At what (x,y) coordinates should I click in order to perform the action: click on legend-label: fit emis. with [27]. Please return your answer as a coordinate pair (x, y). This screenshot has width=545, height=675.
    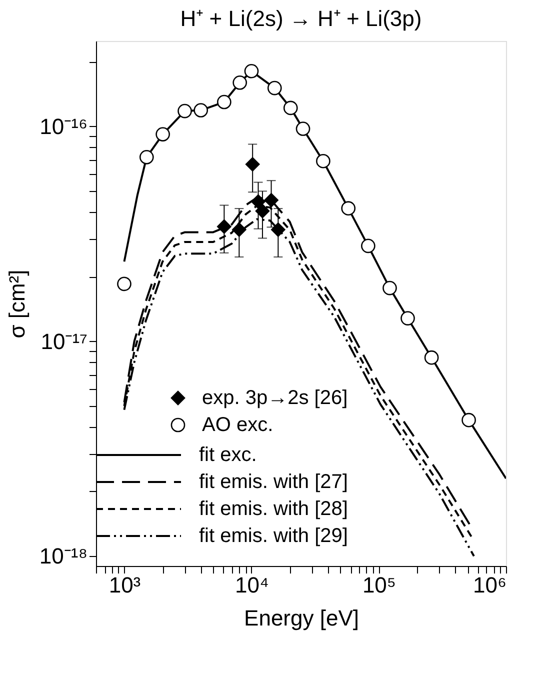
    Looking at the image, I should click on (273, 482).